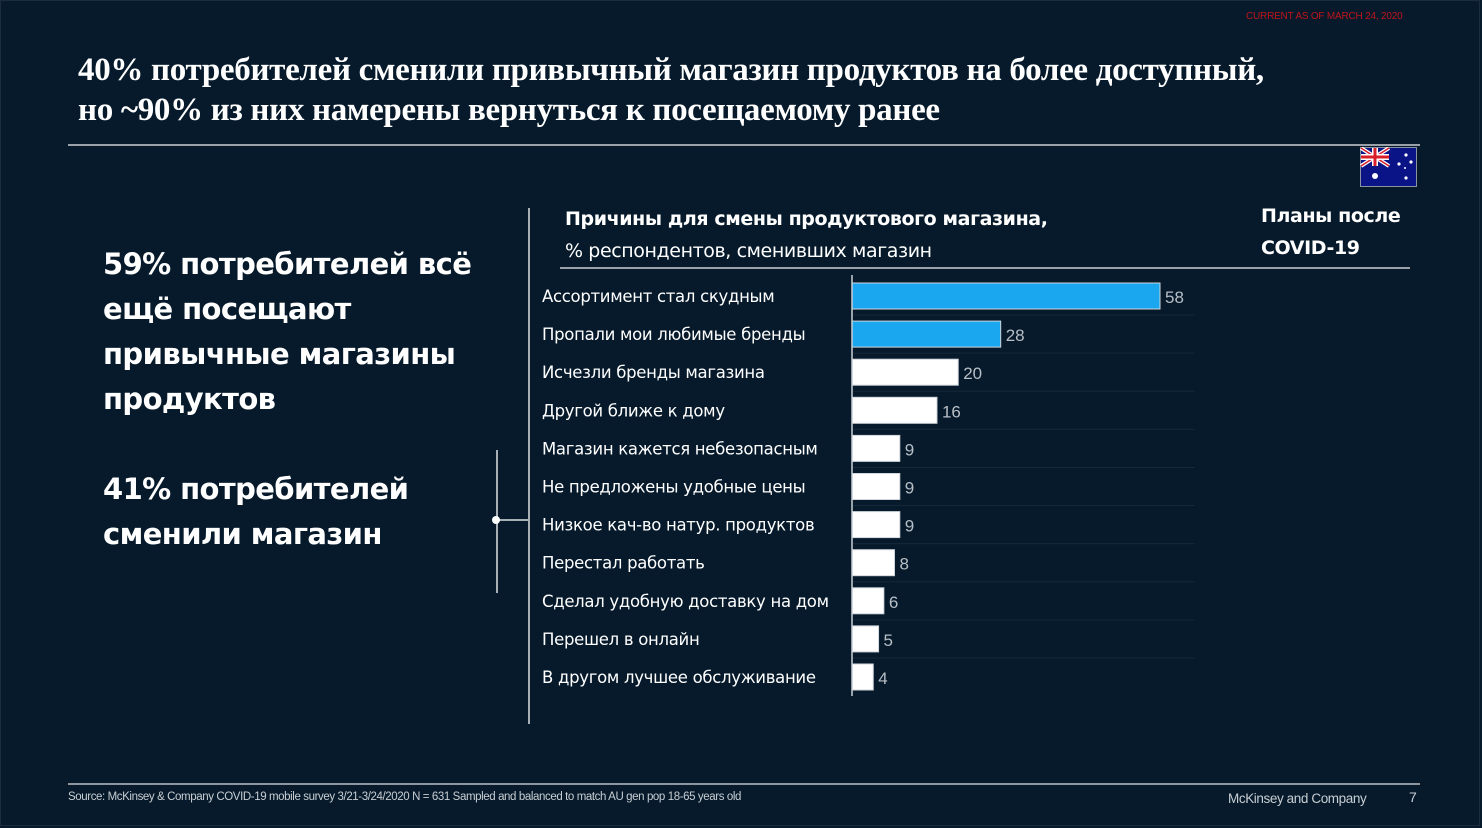 The image size is (1482, 828). Describe the element at coordinates (496, 520) in the screenshot. I see `bracket-dot` at that location.